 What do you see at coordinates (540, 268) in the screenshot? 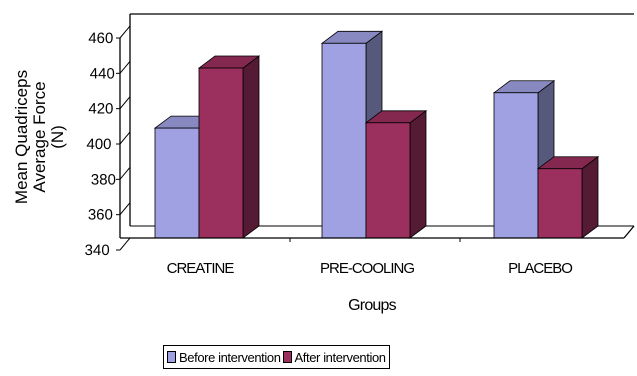
I see `category-label-2: PLACEBO` at bounding box center [540, 268].